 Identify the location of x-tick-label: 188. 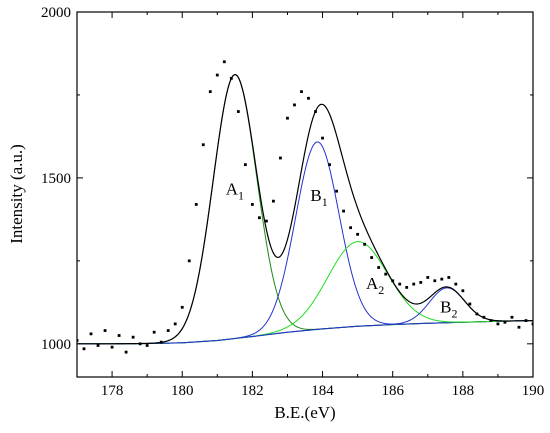
(463, 391).